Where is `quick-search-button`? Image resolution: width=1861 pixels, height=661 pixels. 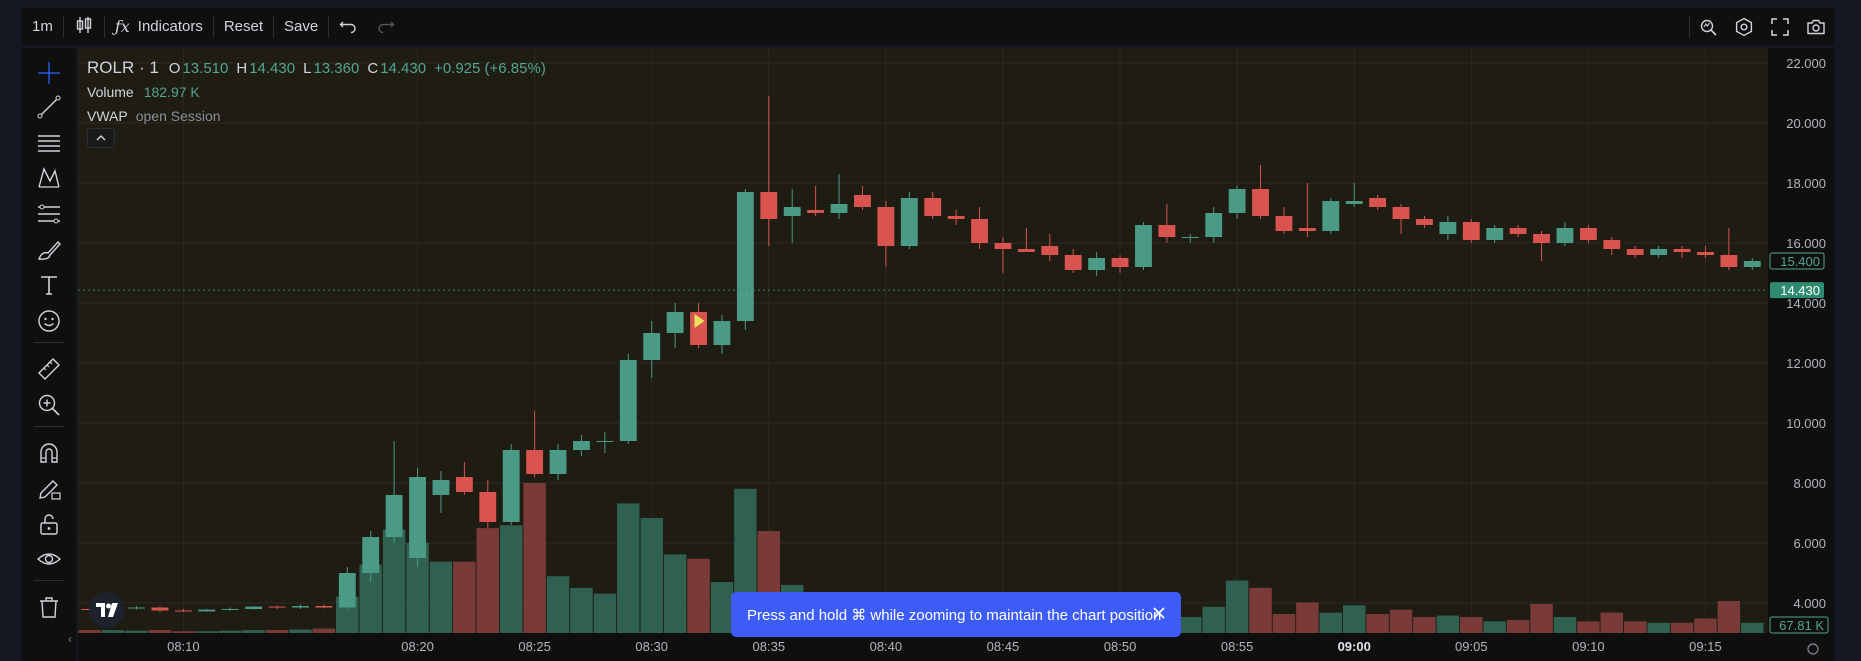
quick-search-button is located at coordinates (1708, 26).